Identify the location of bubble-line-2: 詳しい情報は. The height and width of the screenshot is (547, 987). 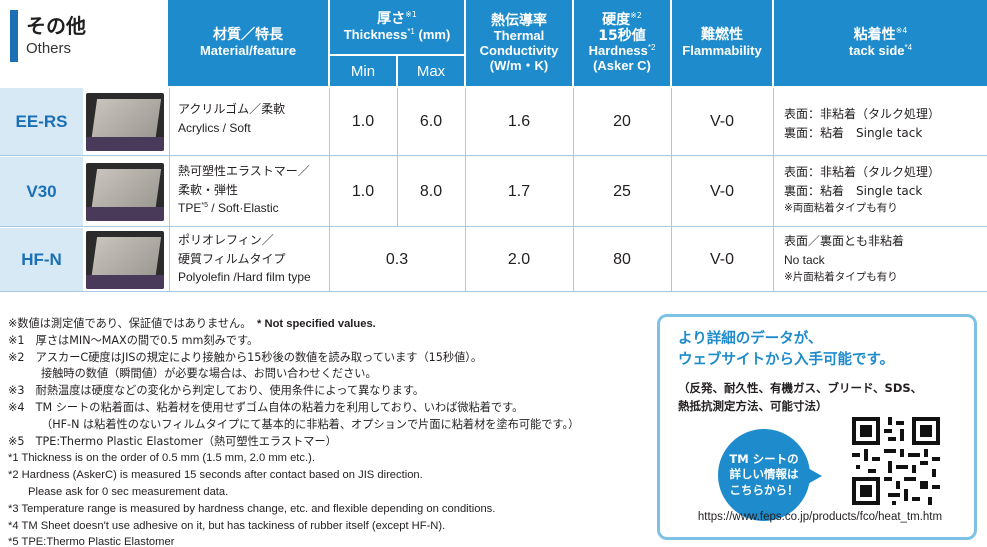
(764, 474).